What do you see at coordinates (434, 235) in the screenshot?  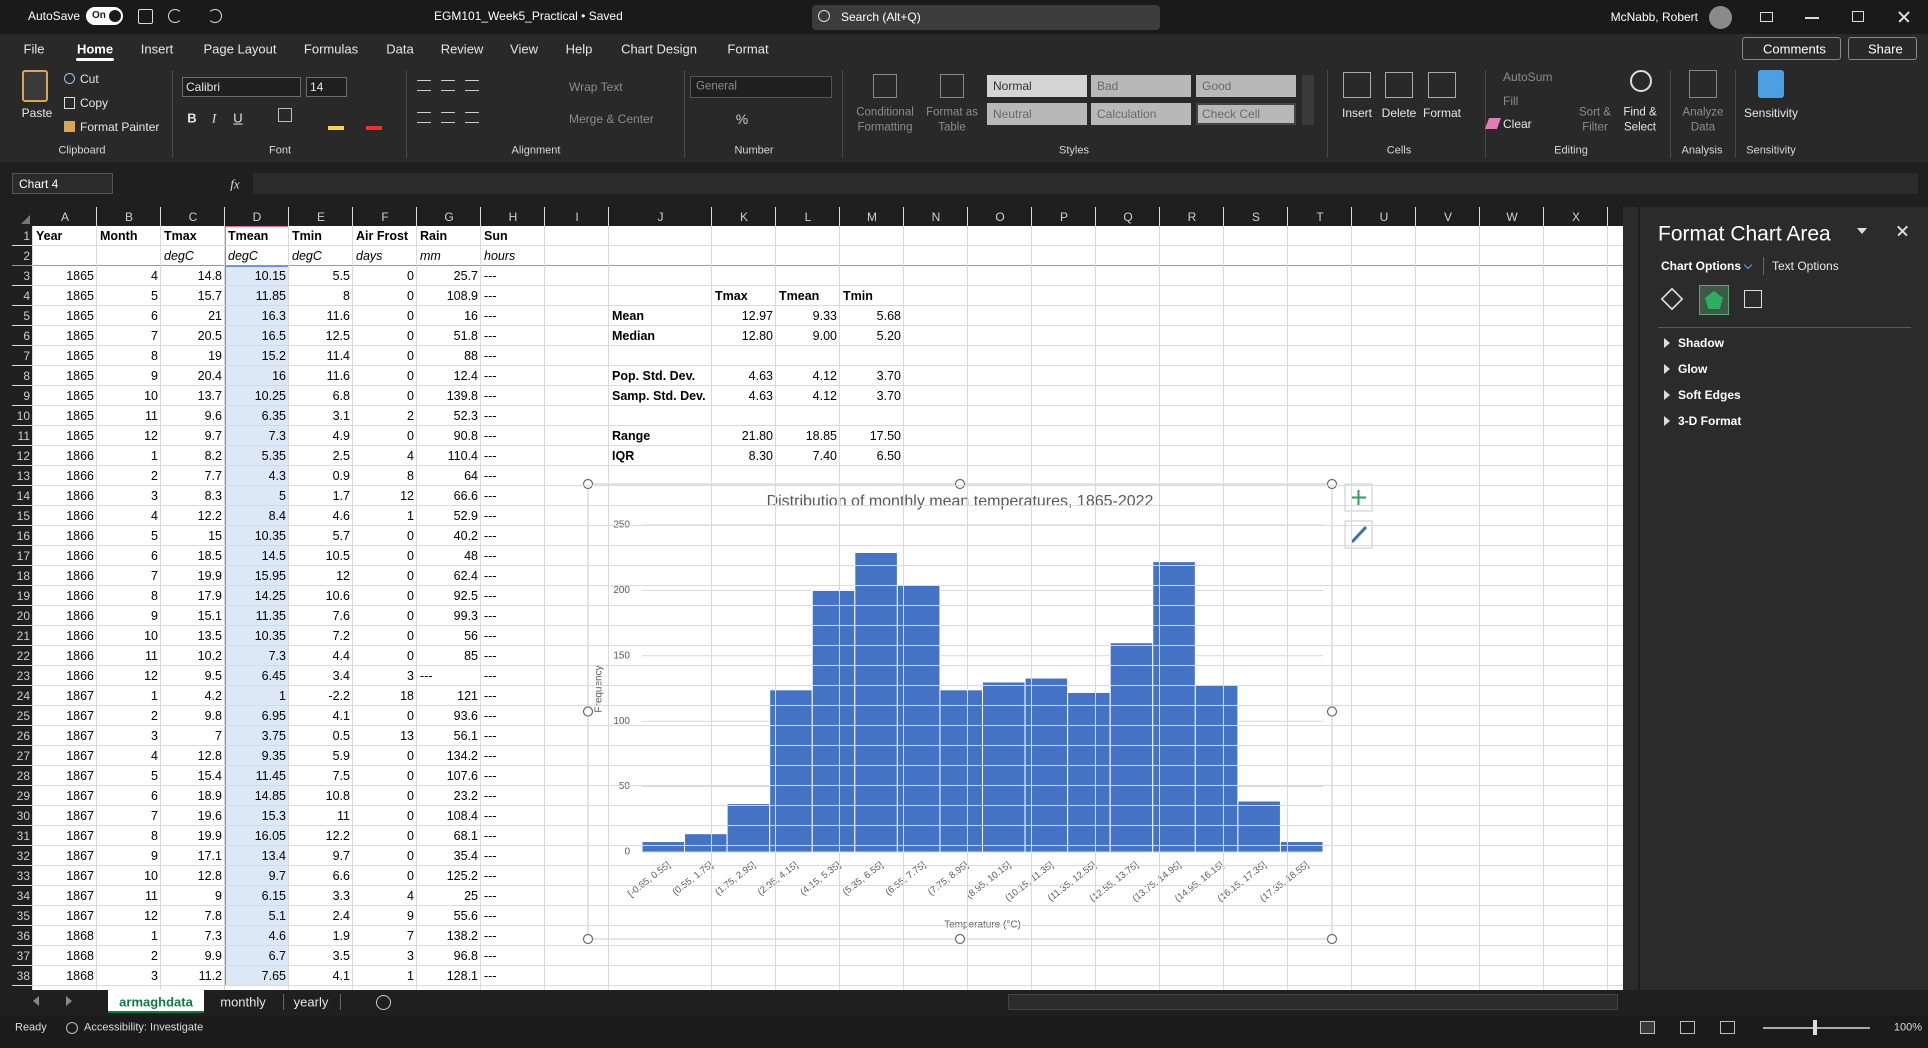 I see `cell: Rain` at bounding box center [434, 235].